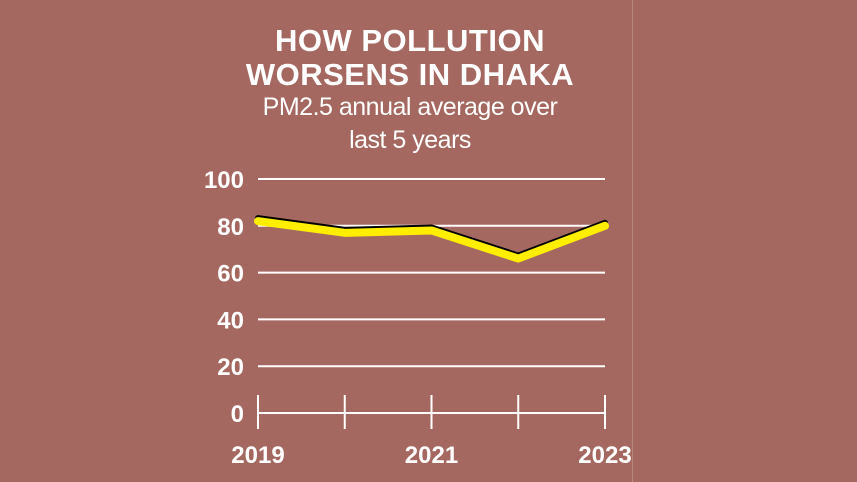  Describe the element at coordinates (230, 274) in the screenshot. I see `y-tick-label-60: 60` at that location.